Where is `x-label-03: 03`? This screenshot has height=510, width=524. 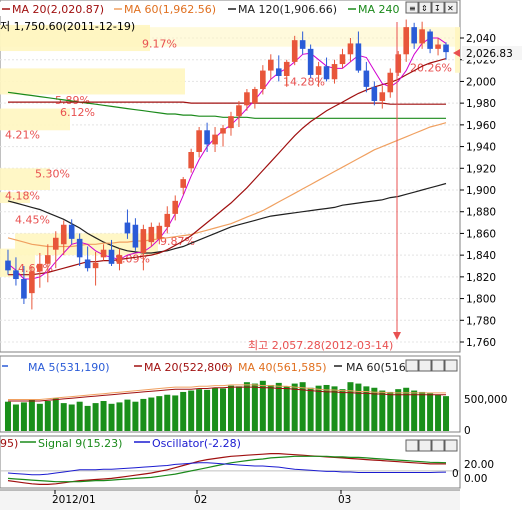 x-label-03: 03 is located at coordinates (344, 500).